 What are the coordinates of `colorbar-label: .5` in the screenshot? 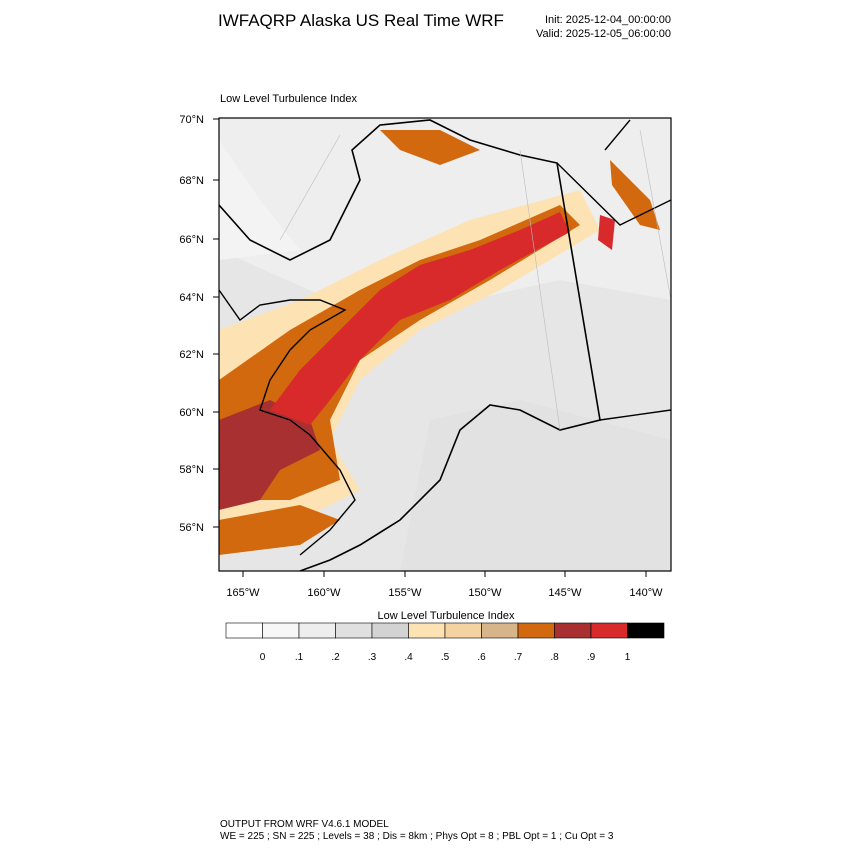 It's located at (445, 657).